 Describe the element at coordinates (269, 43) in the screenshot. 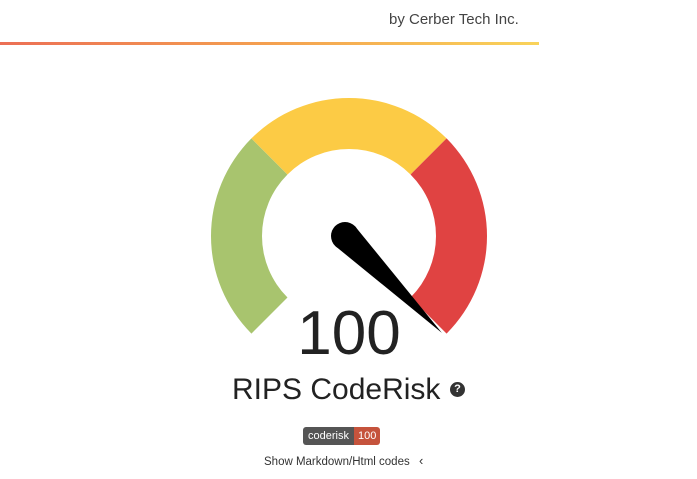

I see `header-gradient-divider` at that location.